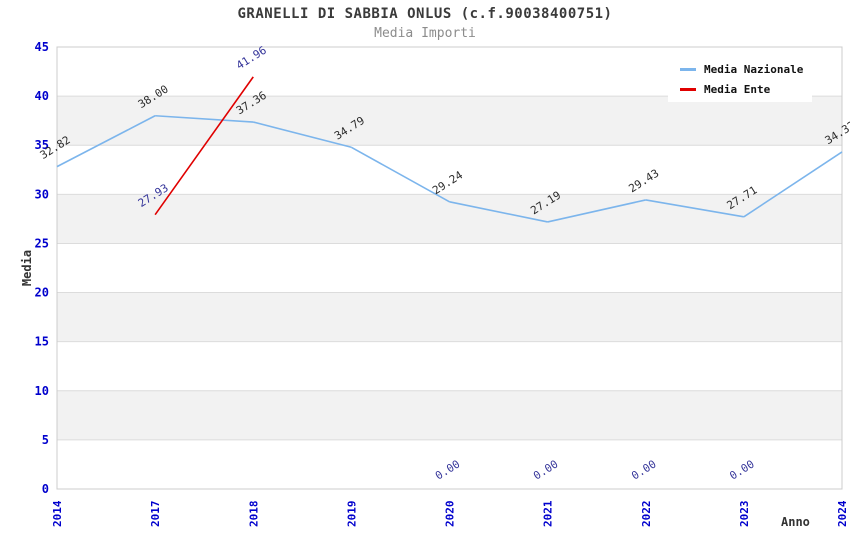 The image size is (850, 550). I want to click on y-tick-label: 25, so click(42, 243).